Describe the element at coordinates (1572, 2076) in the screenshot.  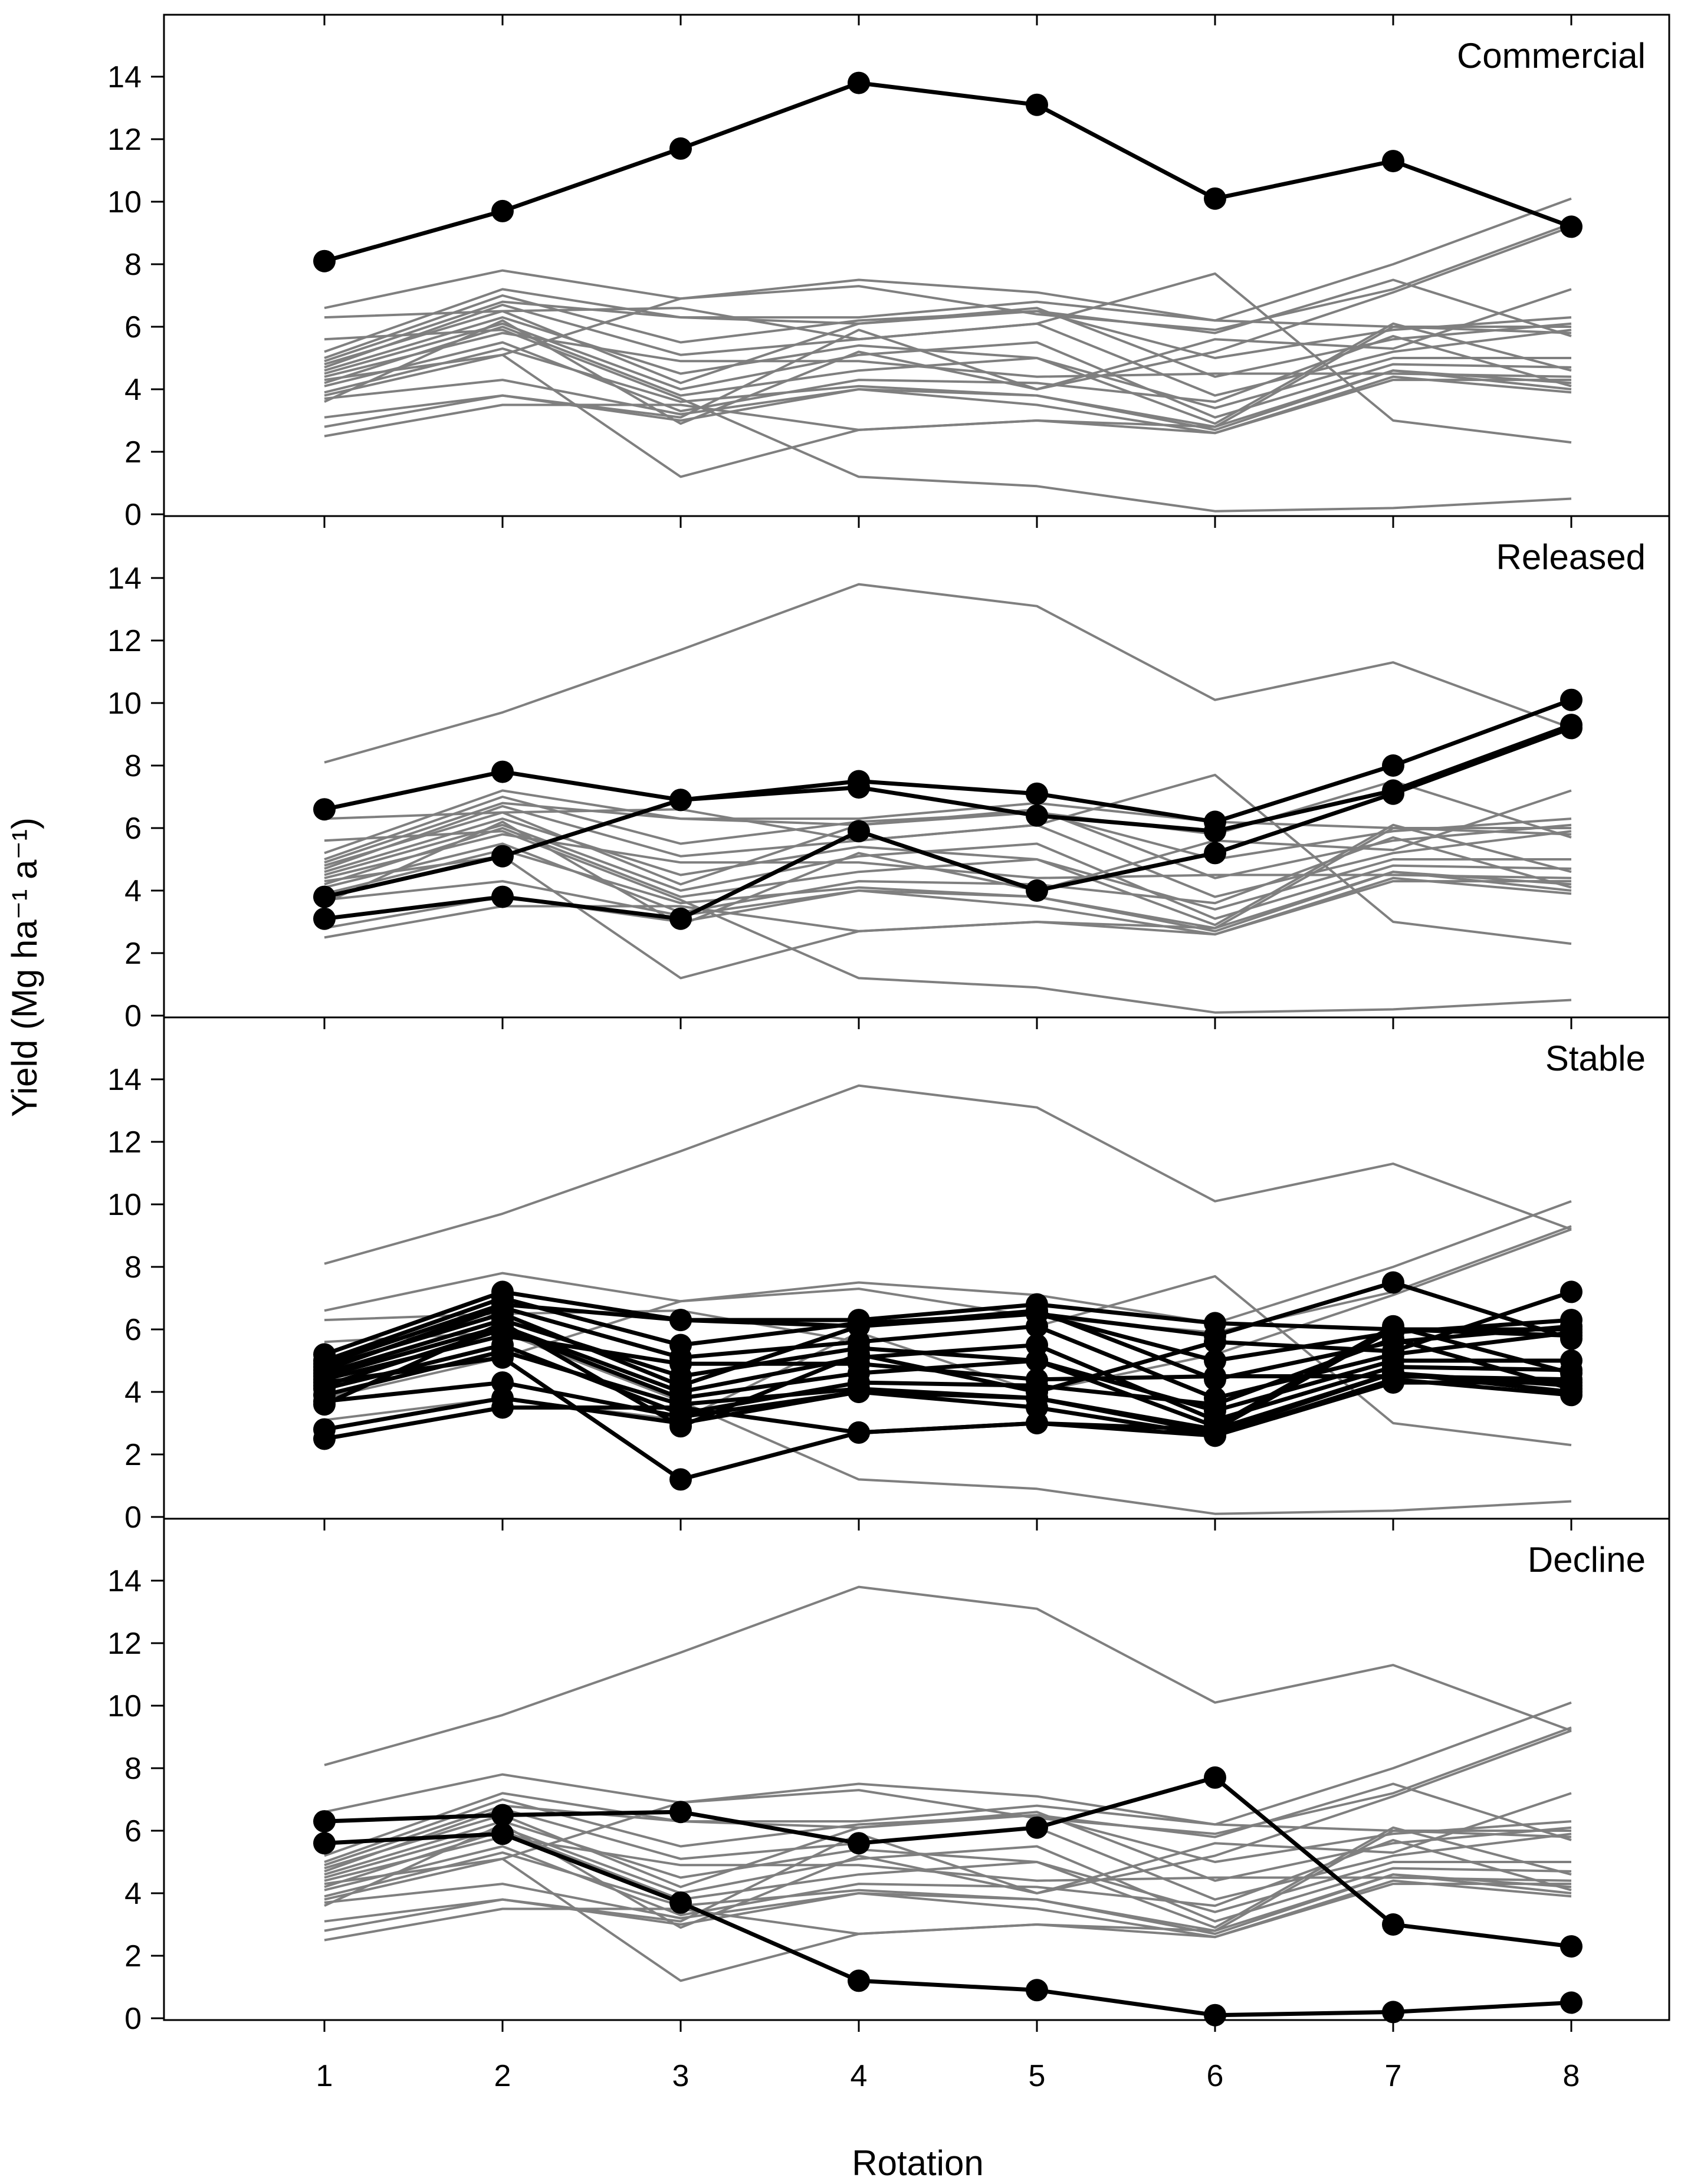
I see `x-tick-label: 8` at that location.